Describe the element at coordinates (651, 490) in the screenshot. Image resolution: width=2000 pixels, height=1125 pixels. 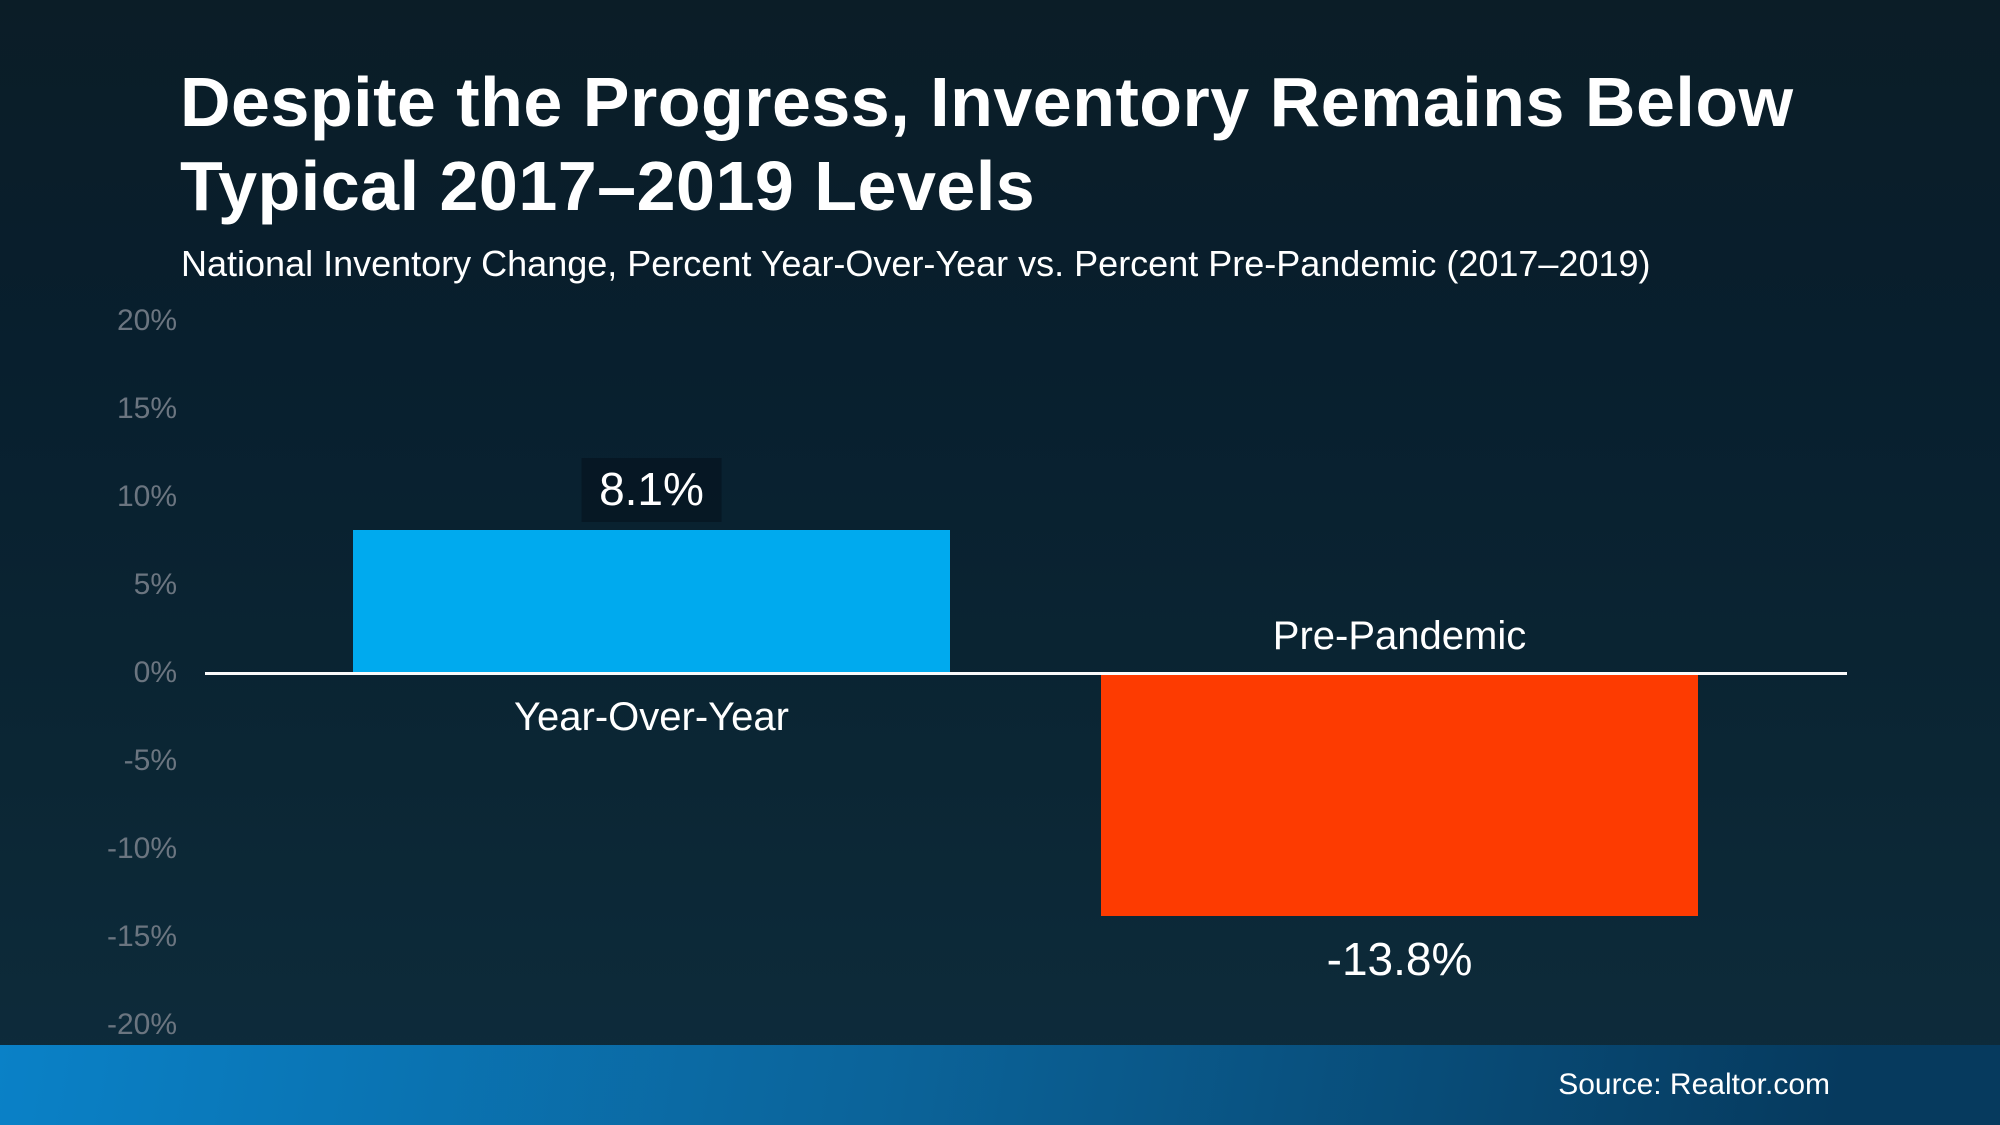
I see `value-label-year-over-year: 8.1%` at that location.